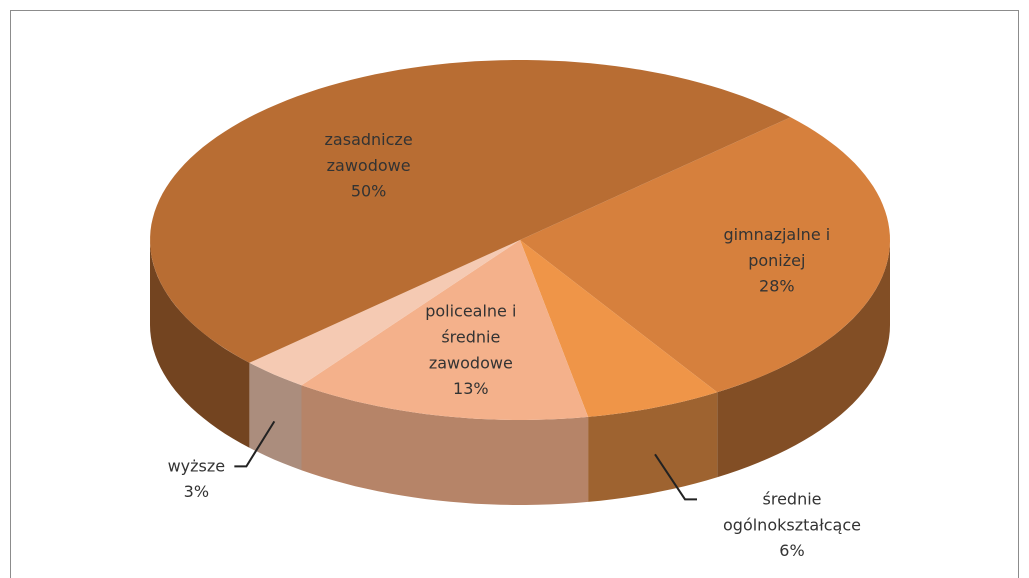 Image resolution: width=1029 pixels, height=578 pixels. What do you see at coordinates (791, 550) in the screenshot?
I see `slice-value-label: 6%` at bounding box center [791, 550].